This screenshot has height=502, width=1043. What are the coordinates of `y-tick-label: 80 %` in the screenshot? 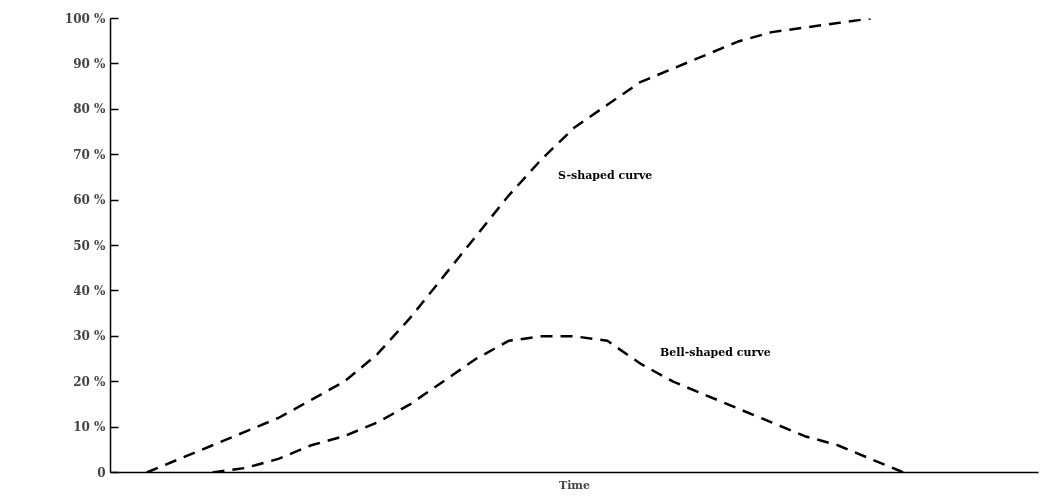 It's located at (90, 109).